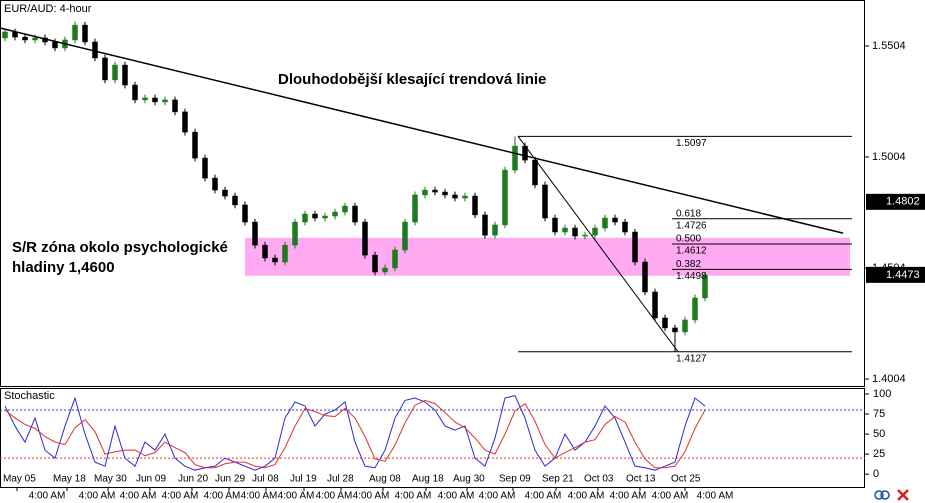 The height and width of the screenshot is (503, 925). I want to click on fib-low-label: 1.4127, so click(691, 358).